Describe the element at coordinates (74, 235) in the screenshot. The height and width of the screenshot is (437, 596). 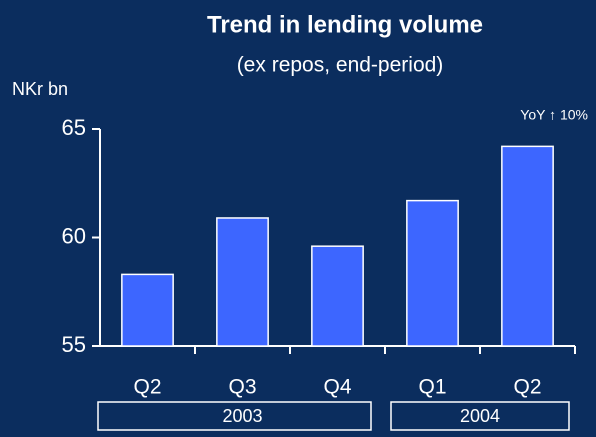
I see `y-tick-label: 60` at that location.